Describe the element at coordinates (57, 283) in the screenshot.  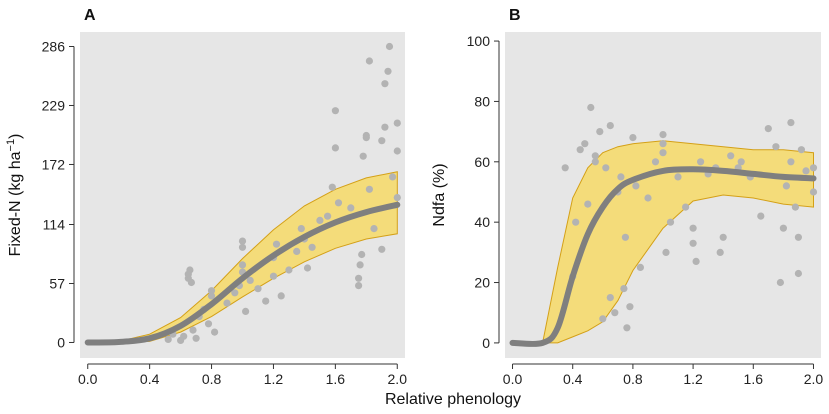
I see `y-tick-label: 57` at that location.